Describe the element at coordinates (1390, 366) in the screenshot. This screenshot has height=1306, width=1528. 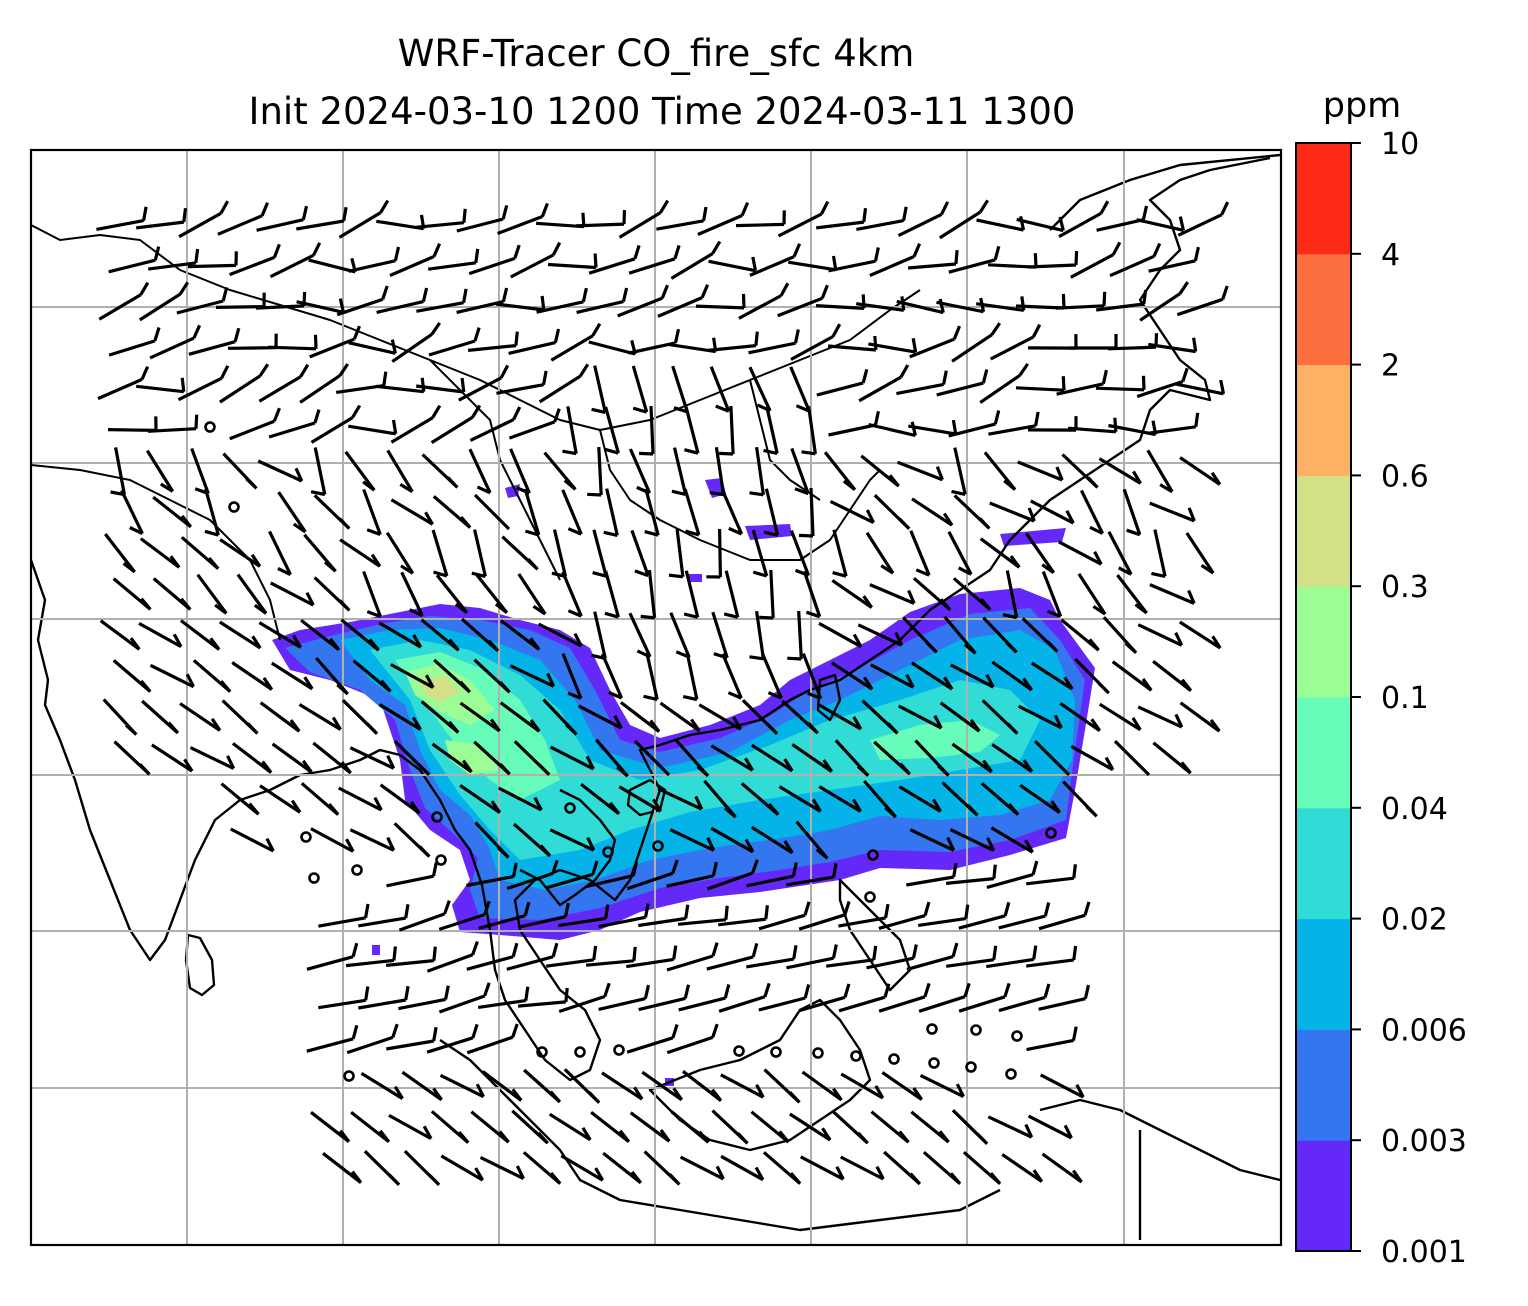
I see `colorbar-tick-label: 2` at that location.